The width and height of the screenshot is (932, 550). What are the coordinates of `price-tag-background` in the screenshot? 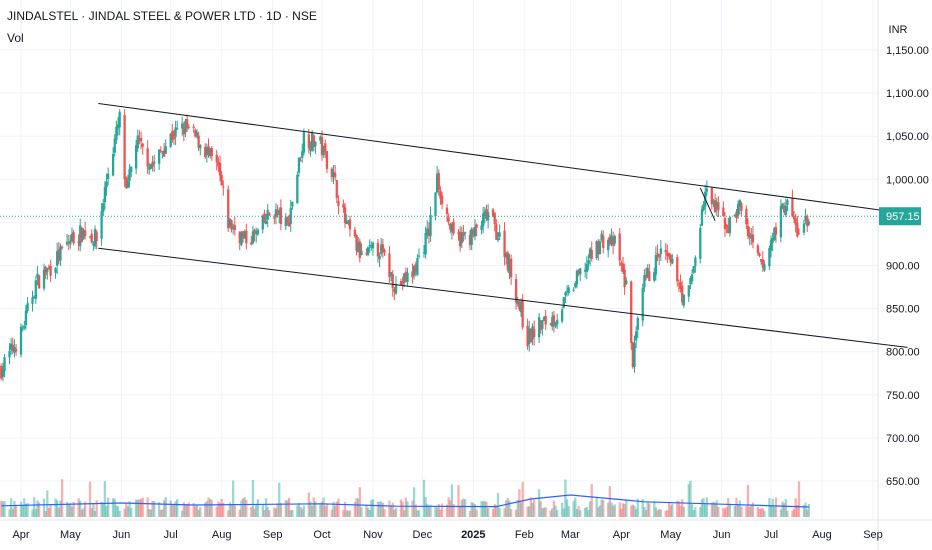 It's located at (900, 216).